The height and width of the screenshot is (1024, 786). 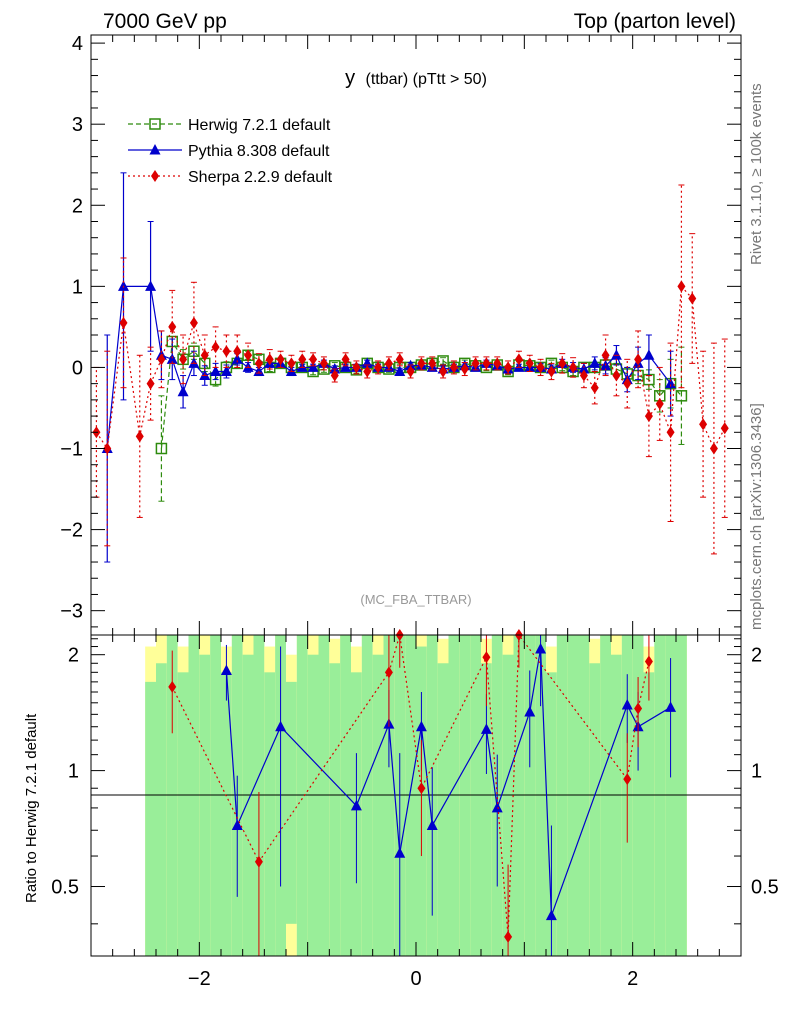 What do you see at coordinates (77, 206) in the screenshot?
I see `y-tick-label: 2` at bounding box center [77, 206].